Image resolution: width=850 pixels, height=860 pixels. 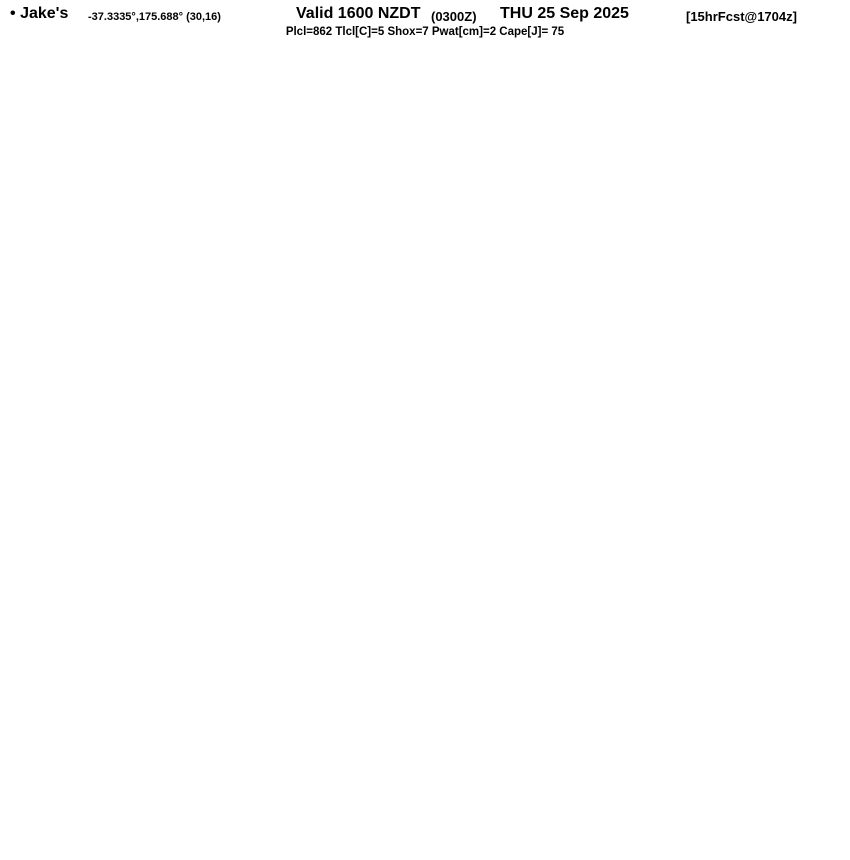 I want to click on station-name: Jake's, so click(x=44, y=13).